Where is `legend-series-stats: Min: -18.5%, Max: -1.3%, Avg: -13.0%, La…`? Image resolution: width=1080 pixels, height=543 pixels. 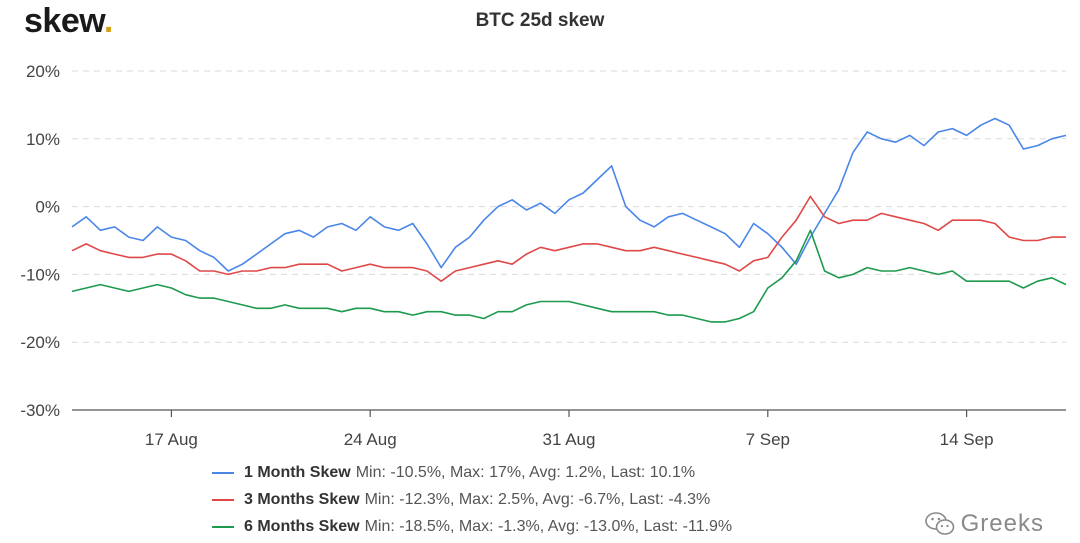
legend-series-stats: Min: -18.5%, Max: -1.3%, Avg: -13.0%, La… is located at coordinates (548, 526).